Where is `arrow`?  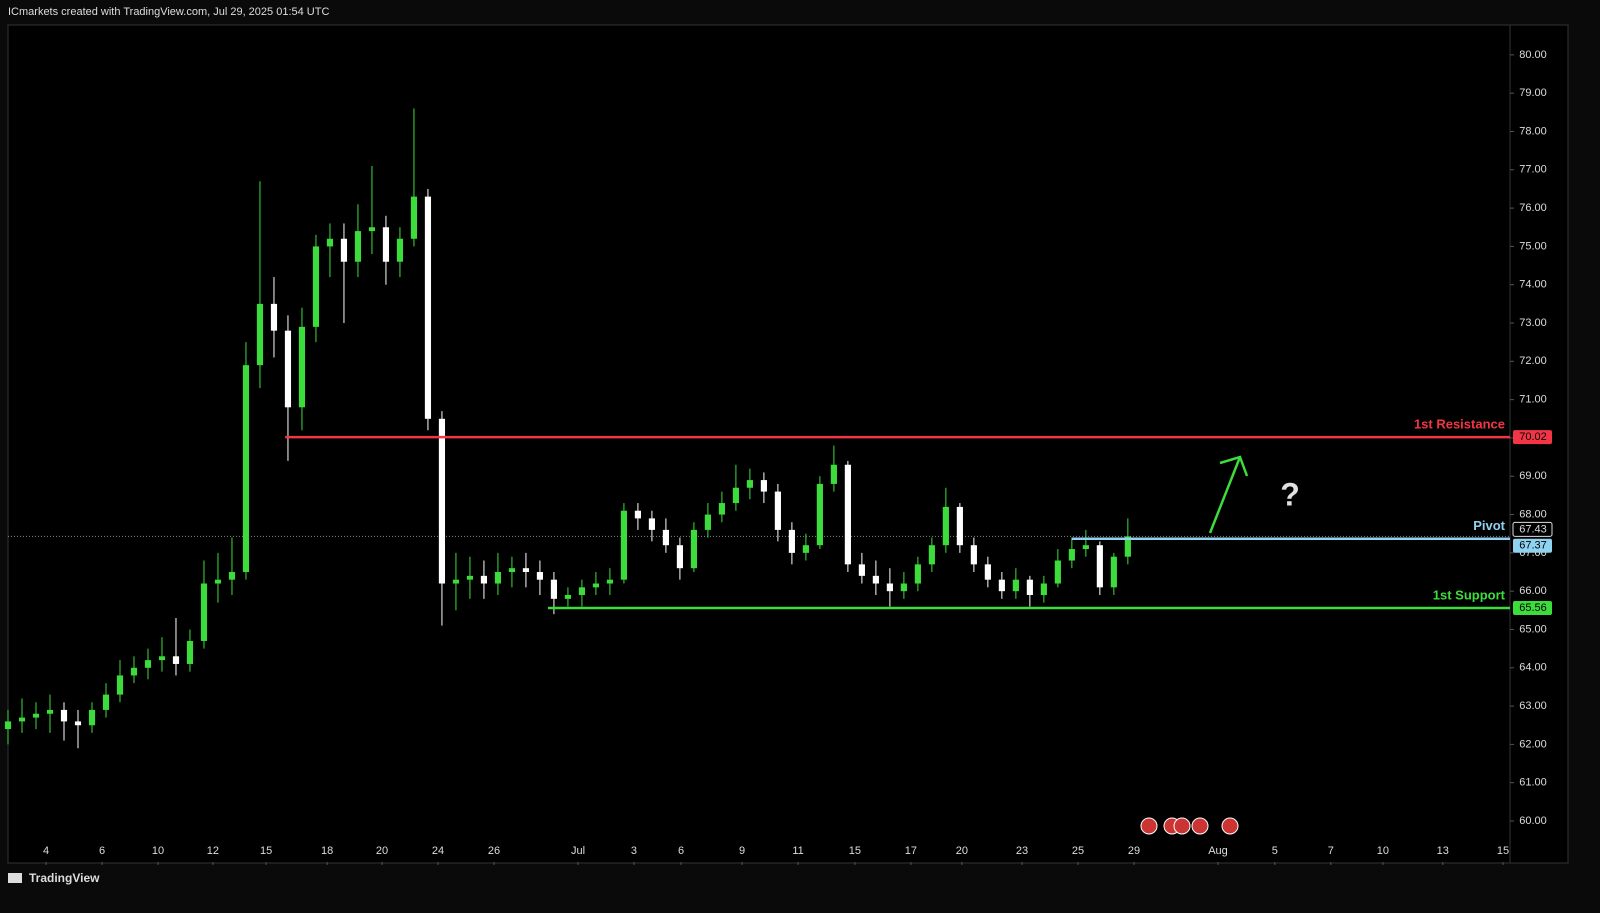
arrow is located at coordinates (1228, 494).